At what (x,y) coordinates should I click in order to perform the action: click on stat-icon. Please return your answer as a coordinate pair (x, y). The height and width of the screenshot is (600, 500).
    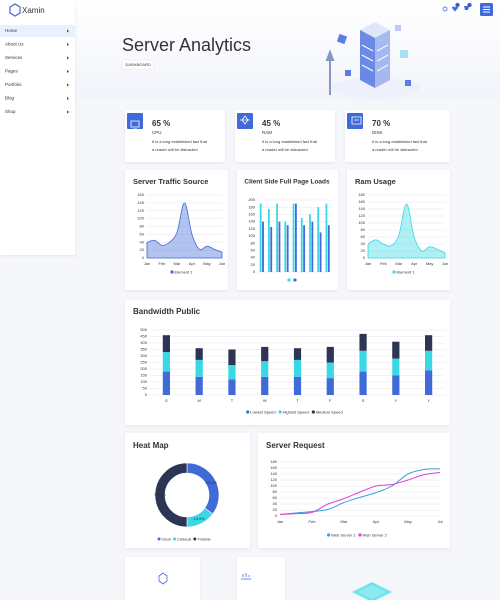
    Looking at the image, I should click on (245, 121).